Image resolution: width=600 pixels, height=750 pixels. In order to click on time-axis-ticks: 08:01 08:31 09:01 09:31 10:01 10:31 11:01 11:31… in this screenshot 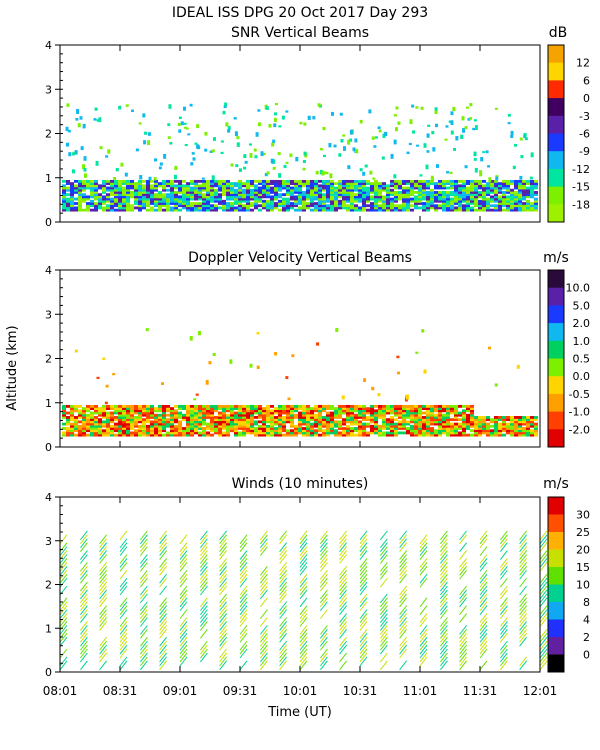, I will do `click(300, 691)`.